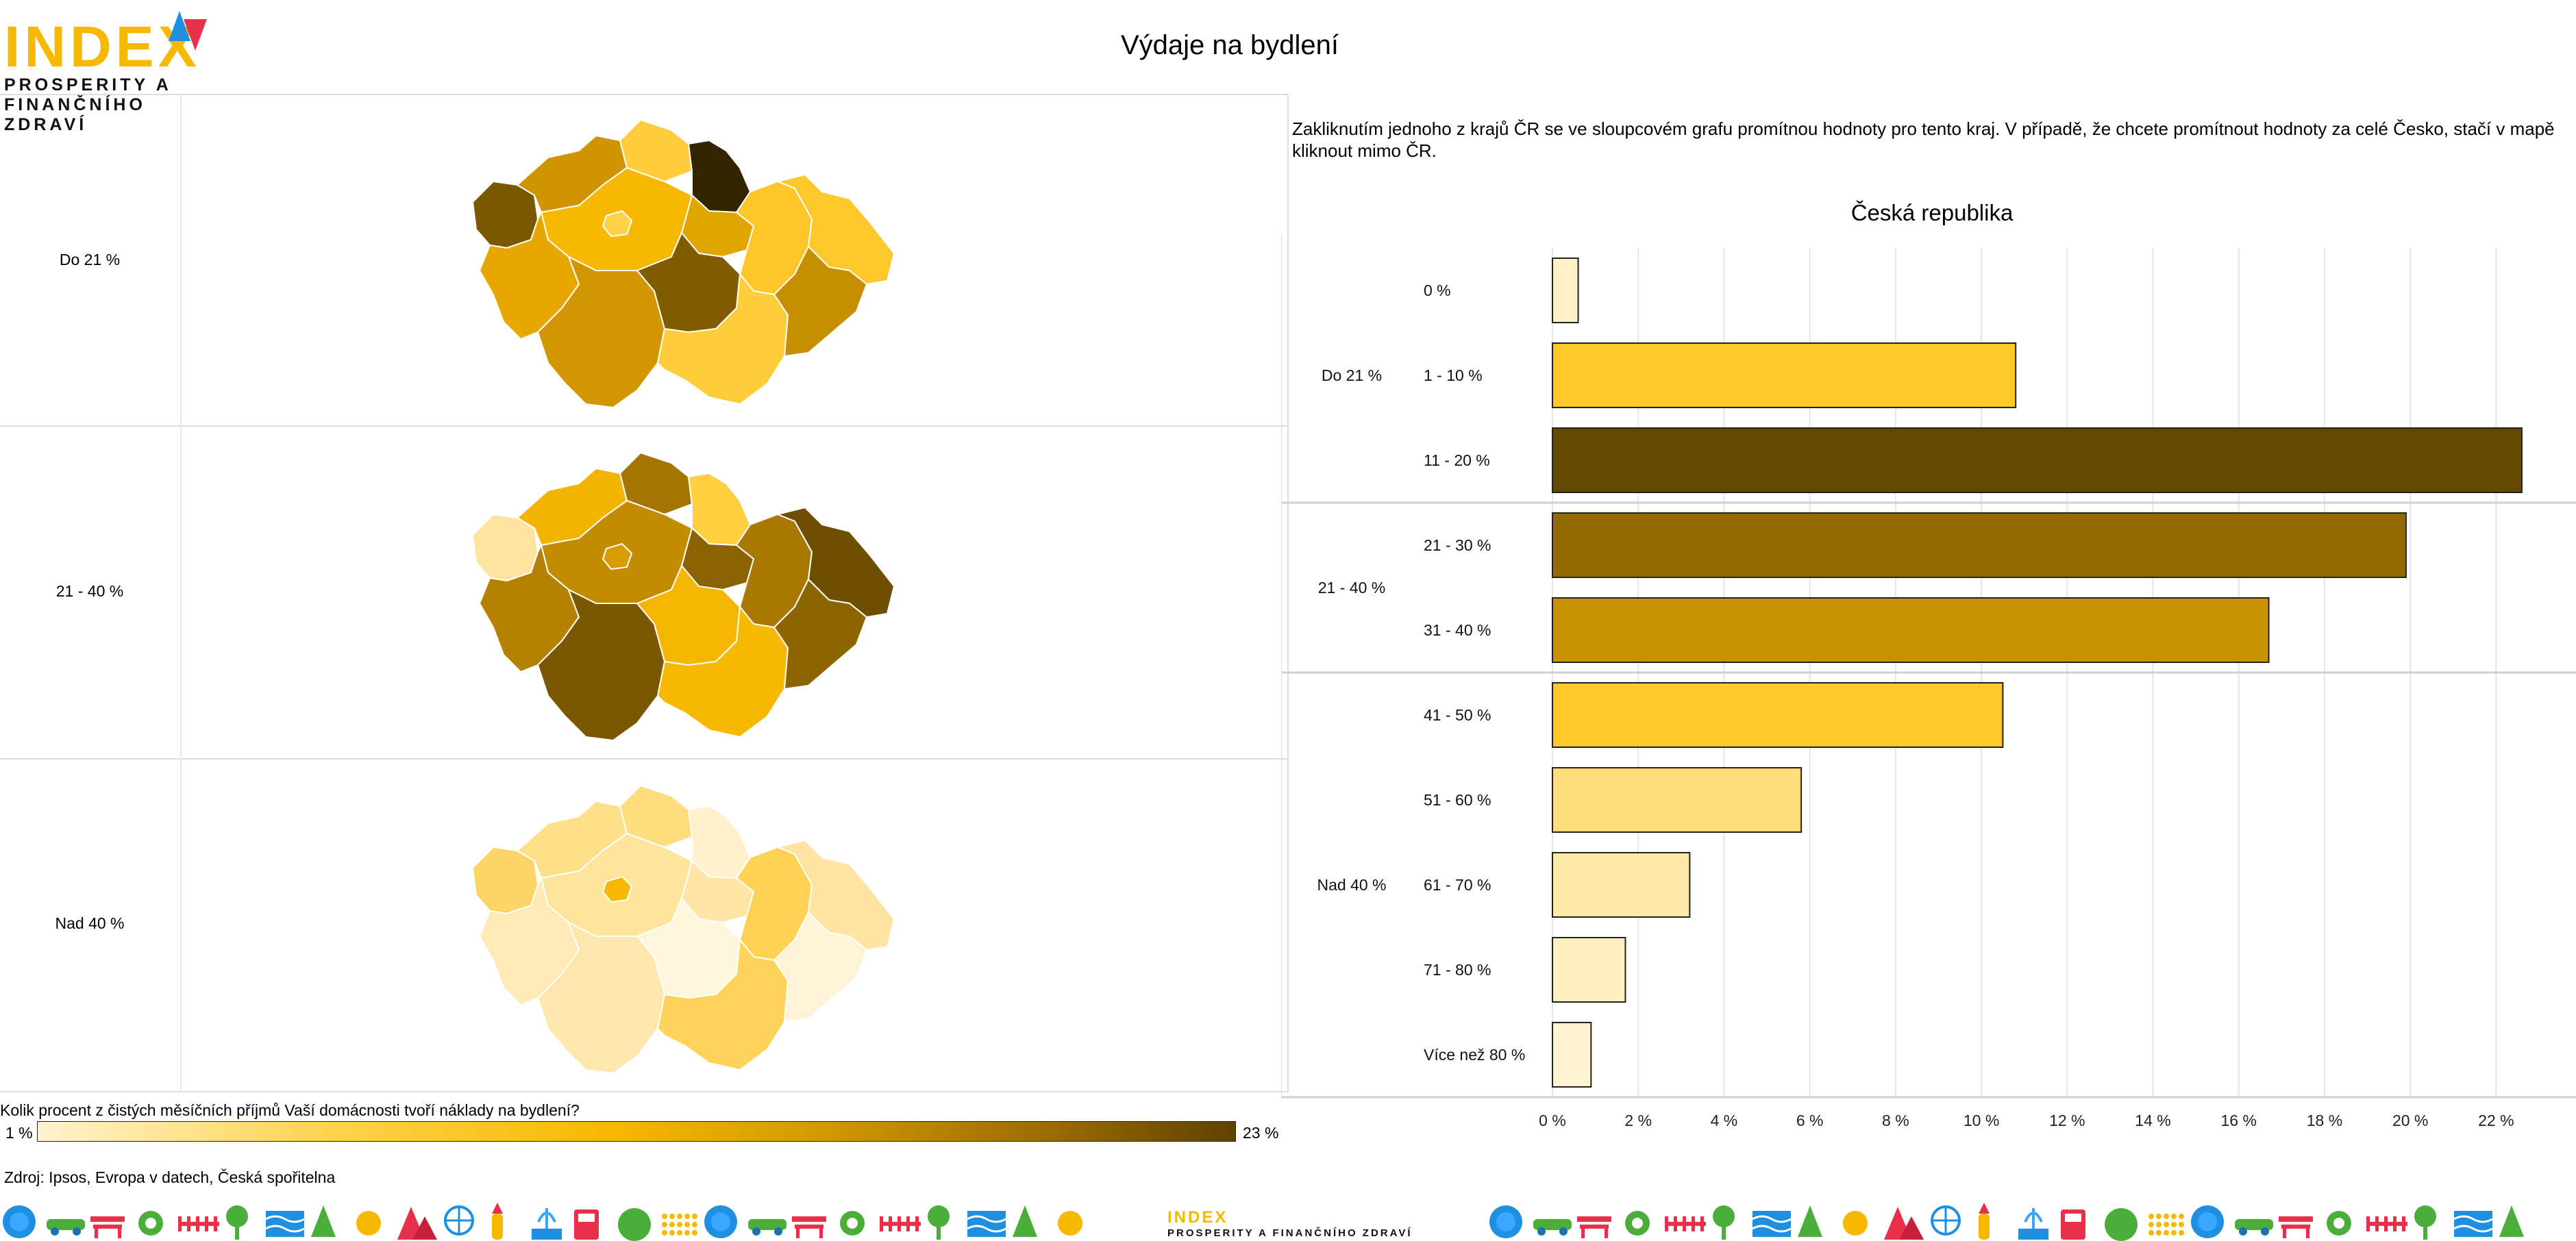 Image resolution: width=2576 pixels, height=1241 pixels. I want to click on category-label: Více než 80 %, so click(1474, 1055).